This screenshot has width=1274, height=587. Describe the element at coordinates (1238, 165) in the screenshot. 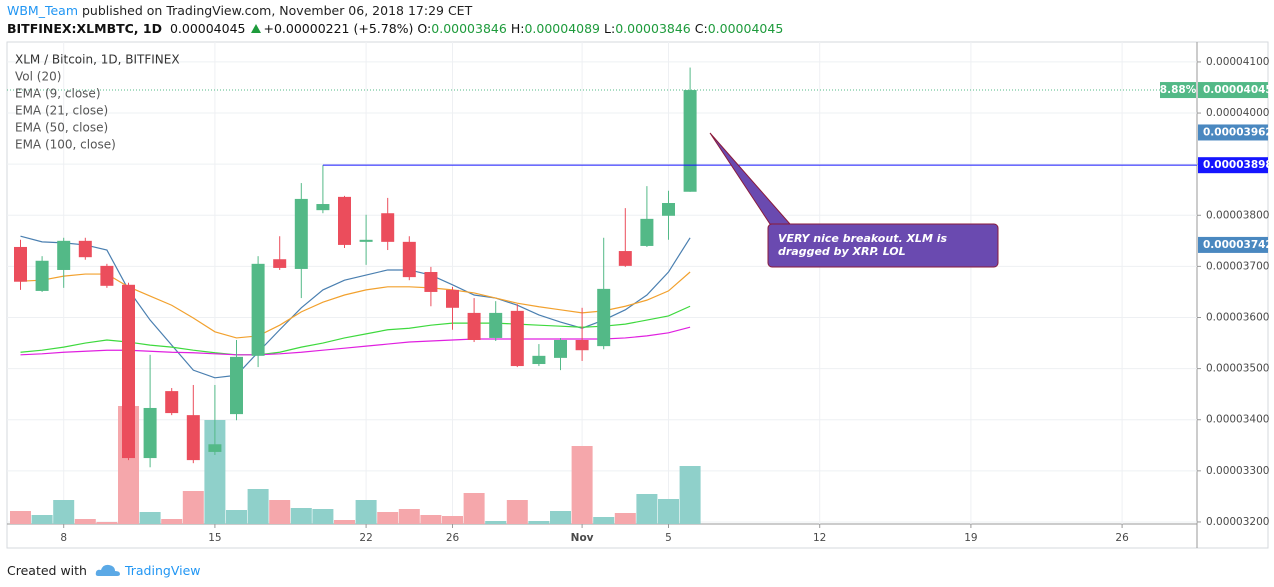

I see `price-label: 0.00003898` at that location.